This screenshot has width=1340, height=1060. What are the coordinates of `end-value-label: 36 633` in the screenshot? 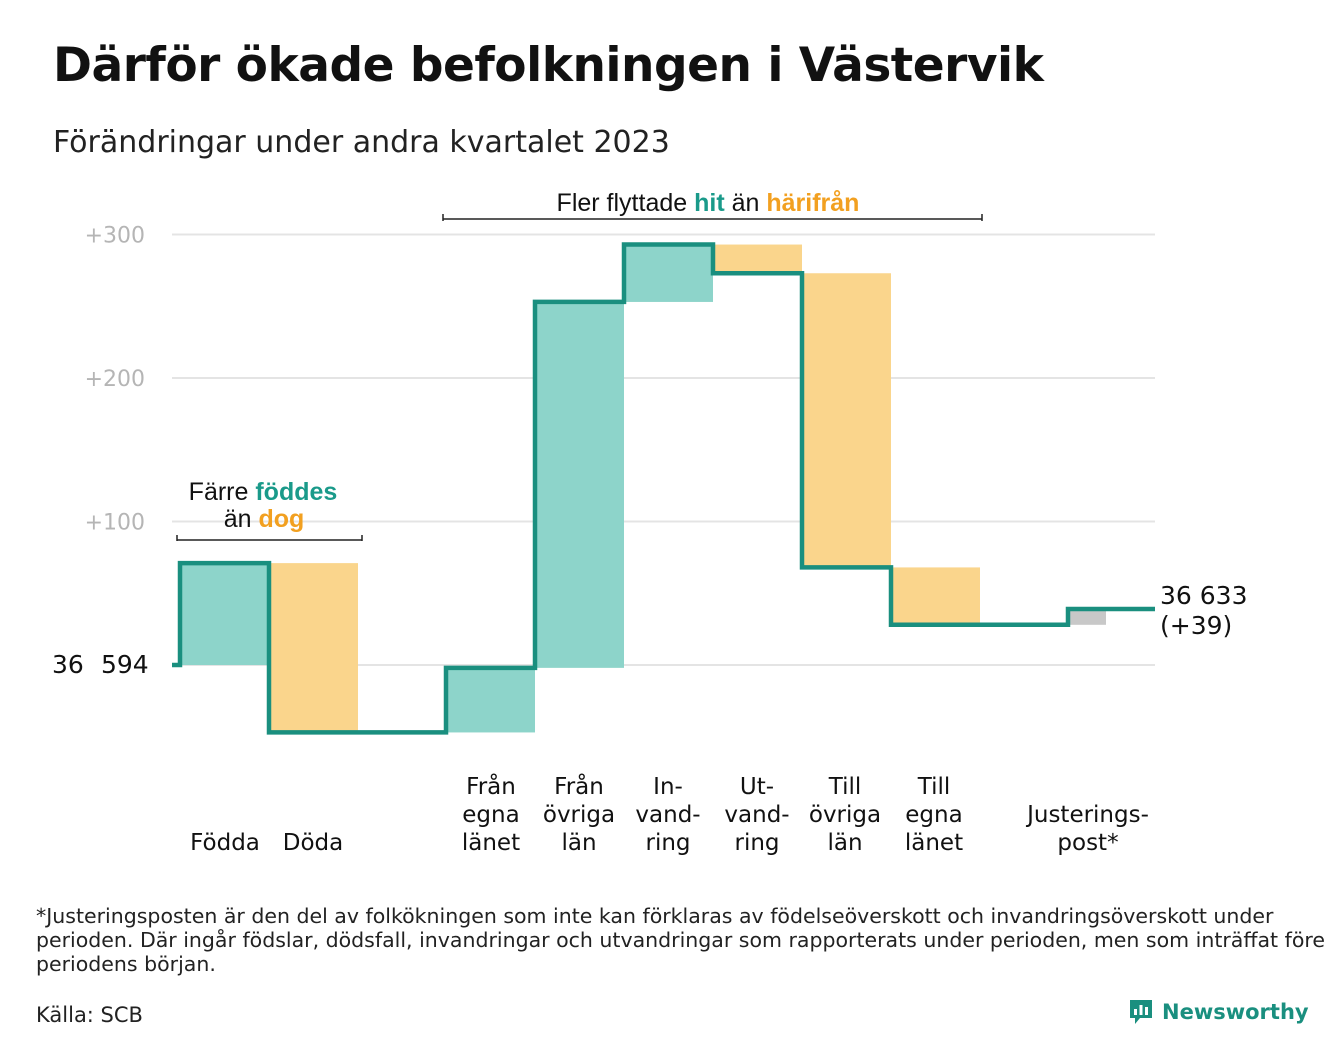 It's located at (1203, 595).